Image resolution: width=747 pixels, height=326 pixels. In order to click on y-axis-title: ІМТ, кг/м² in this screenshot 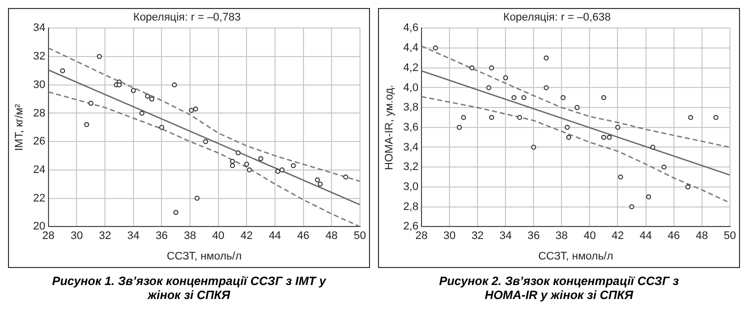, I will do `click(20, 127)`.